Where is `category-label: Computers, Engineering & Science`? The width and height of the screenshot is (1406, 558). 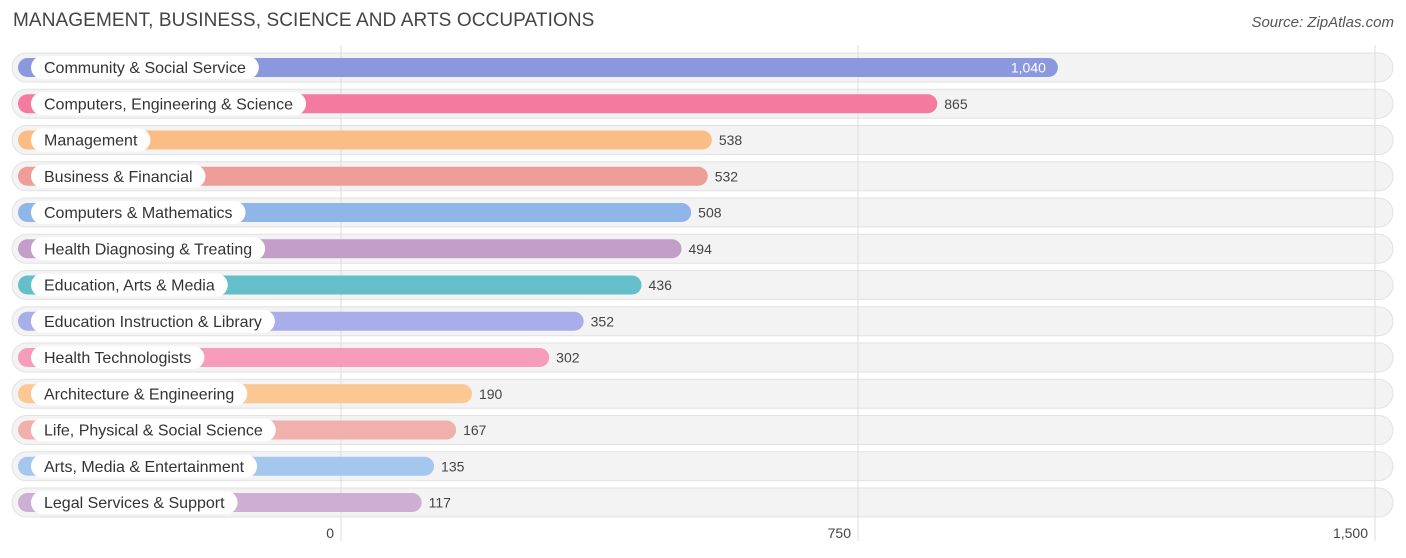 category-label: Computers, Engineering & Science is located at coordinates (168, 104).